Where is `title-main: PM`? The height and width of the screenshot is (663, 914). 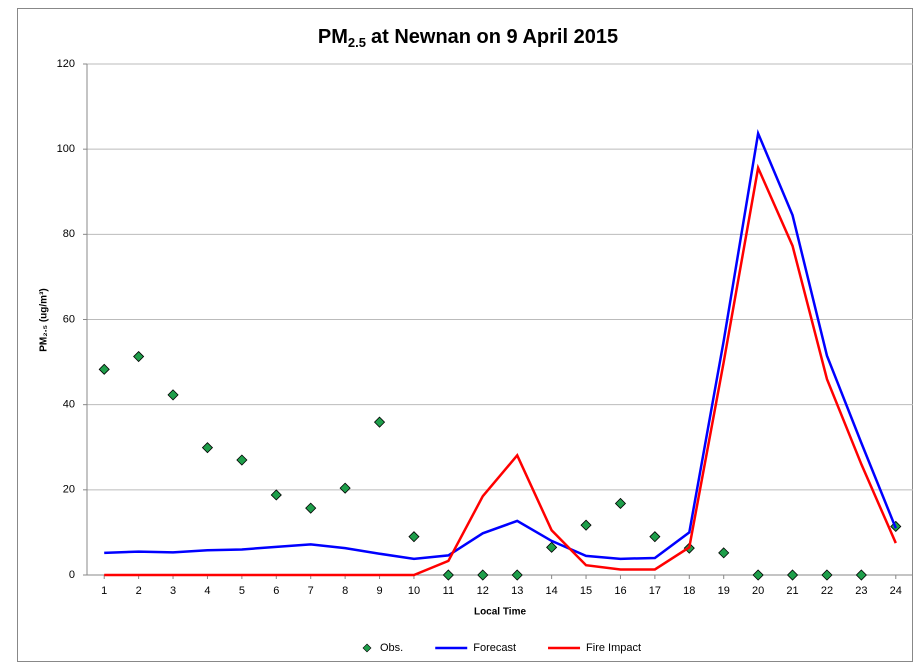
title-main: PM is located at coordinates (333, 37).